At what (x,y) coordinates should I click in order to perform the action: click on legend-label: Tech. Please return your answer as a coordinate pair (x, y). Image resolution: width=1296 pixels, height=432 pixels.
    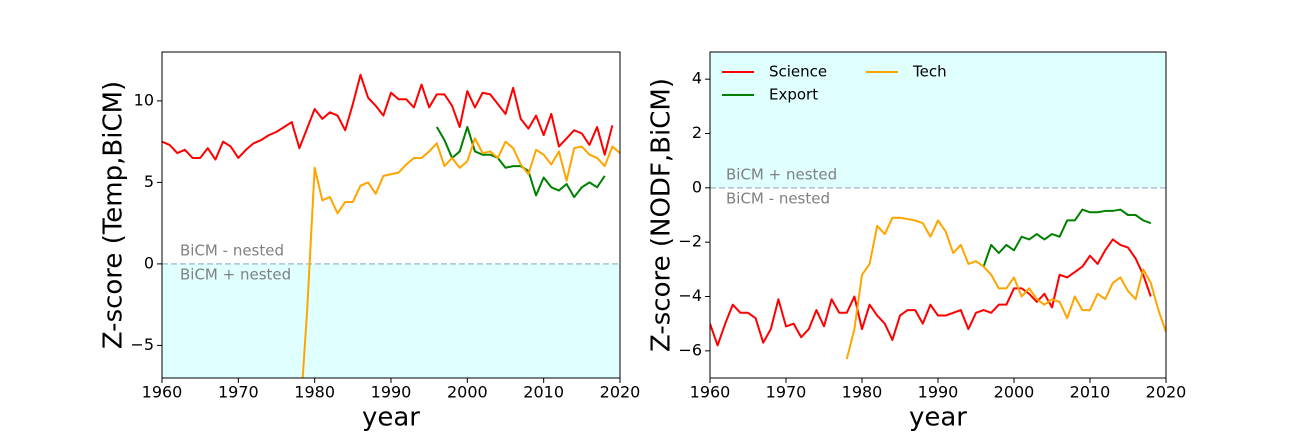
    Looking at the image, I should click on (929, 72).